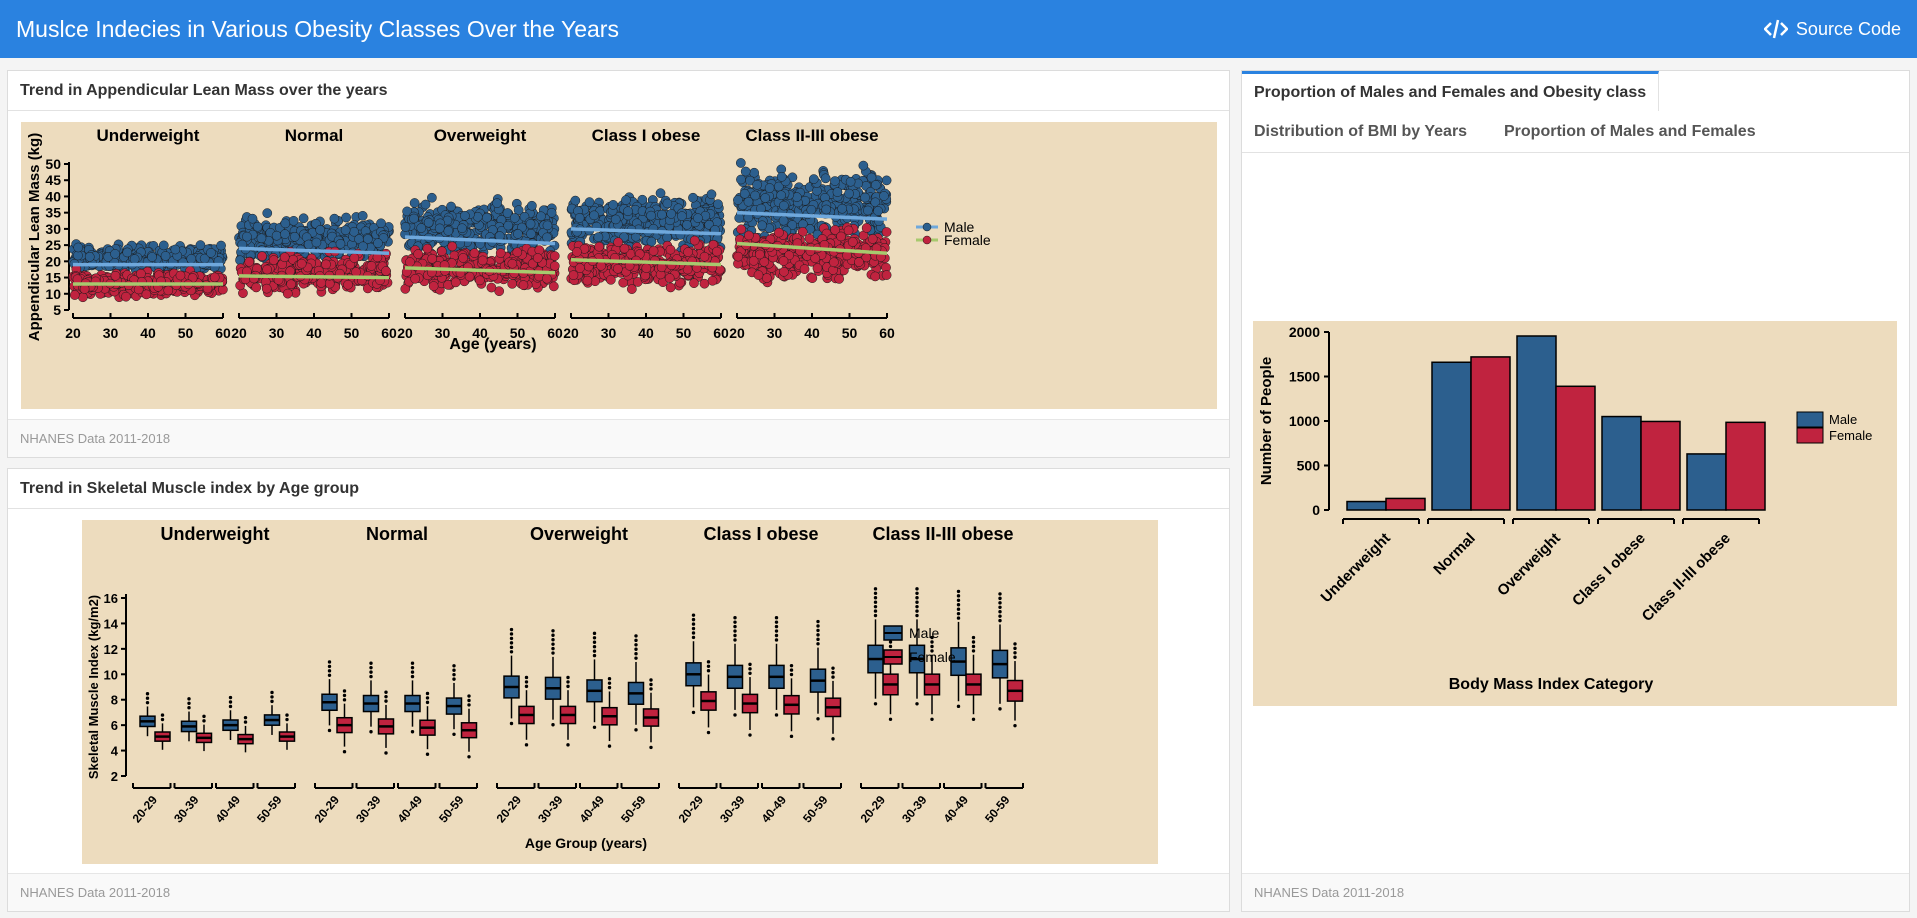 This screenshot has height=918, width=1917. What do you see at coordinates (111, 333) in the screenshot?
I see `x-tick-label: 30` at bounding box center [111, 333].